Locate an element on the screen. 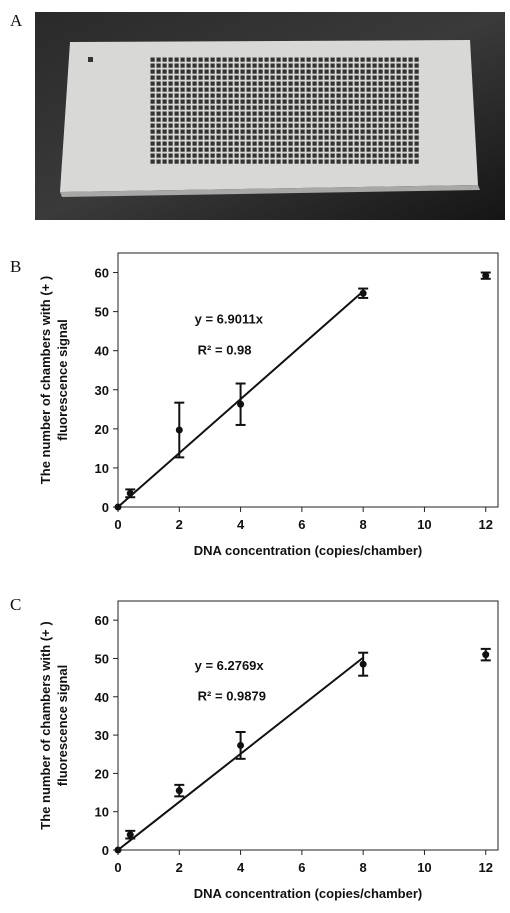 The image size is (510, 913). r-squared: R² = 0.9879 is located at coordinates (232, 696).